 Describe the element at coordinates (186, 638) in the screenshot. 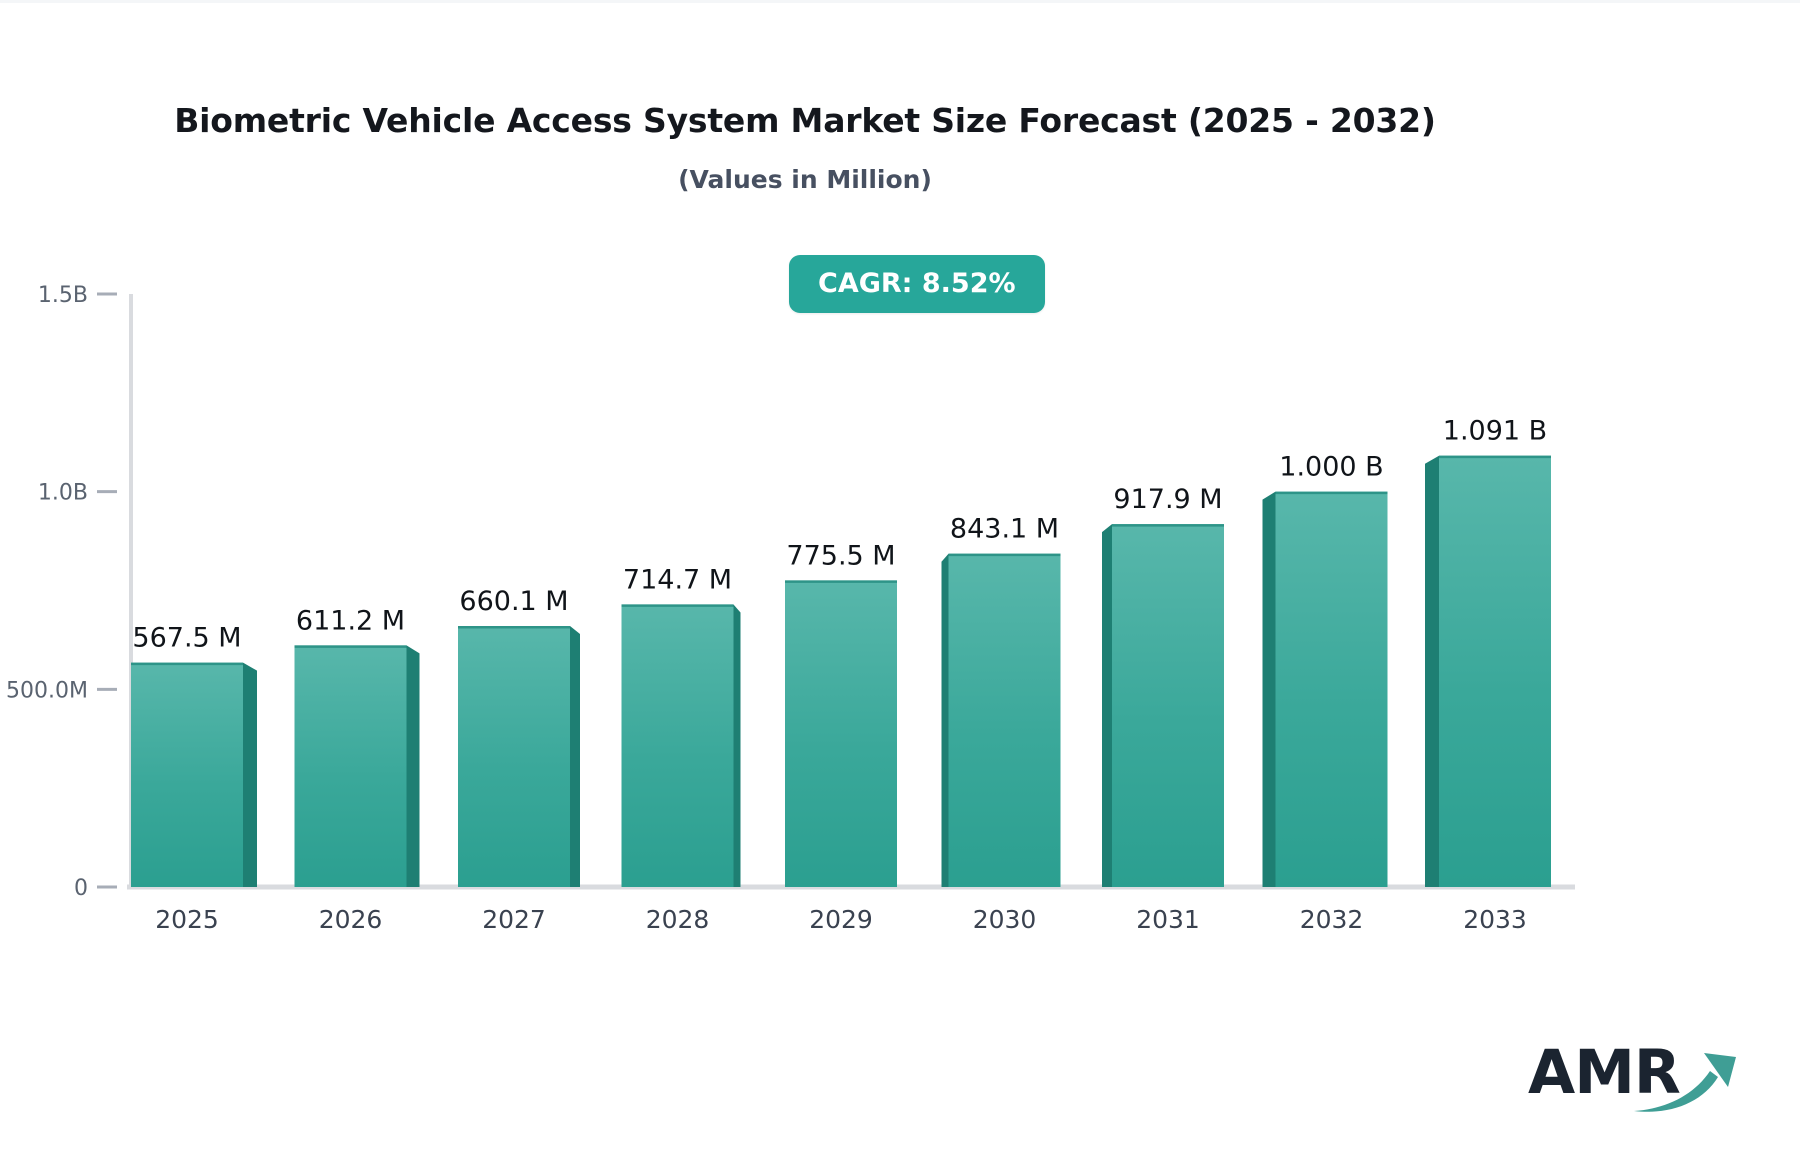

I see `bar-value-label: 567.5 M` at that location.